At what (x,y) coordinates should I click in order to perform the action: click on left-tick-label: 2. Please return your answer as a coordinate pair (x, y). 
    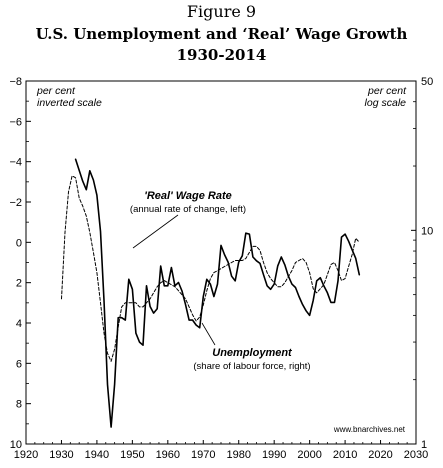
    Looking at the image, I should click on (19, 284).